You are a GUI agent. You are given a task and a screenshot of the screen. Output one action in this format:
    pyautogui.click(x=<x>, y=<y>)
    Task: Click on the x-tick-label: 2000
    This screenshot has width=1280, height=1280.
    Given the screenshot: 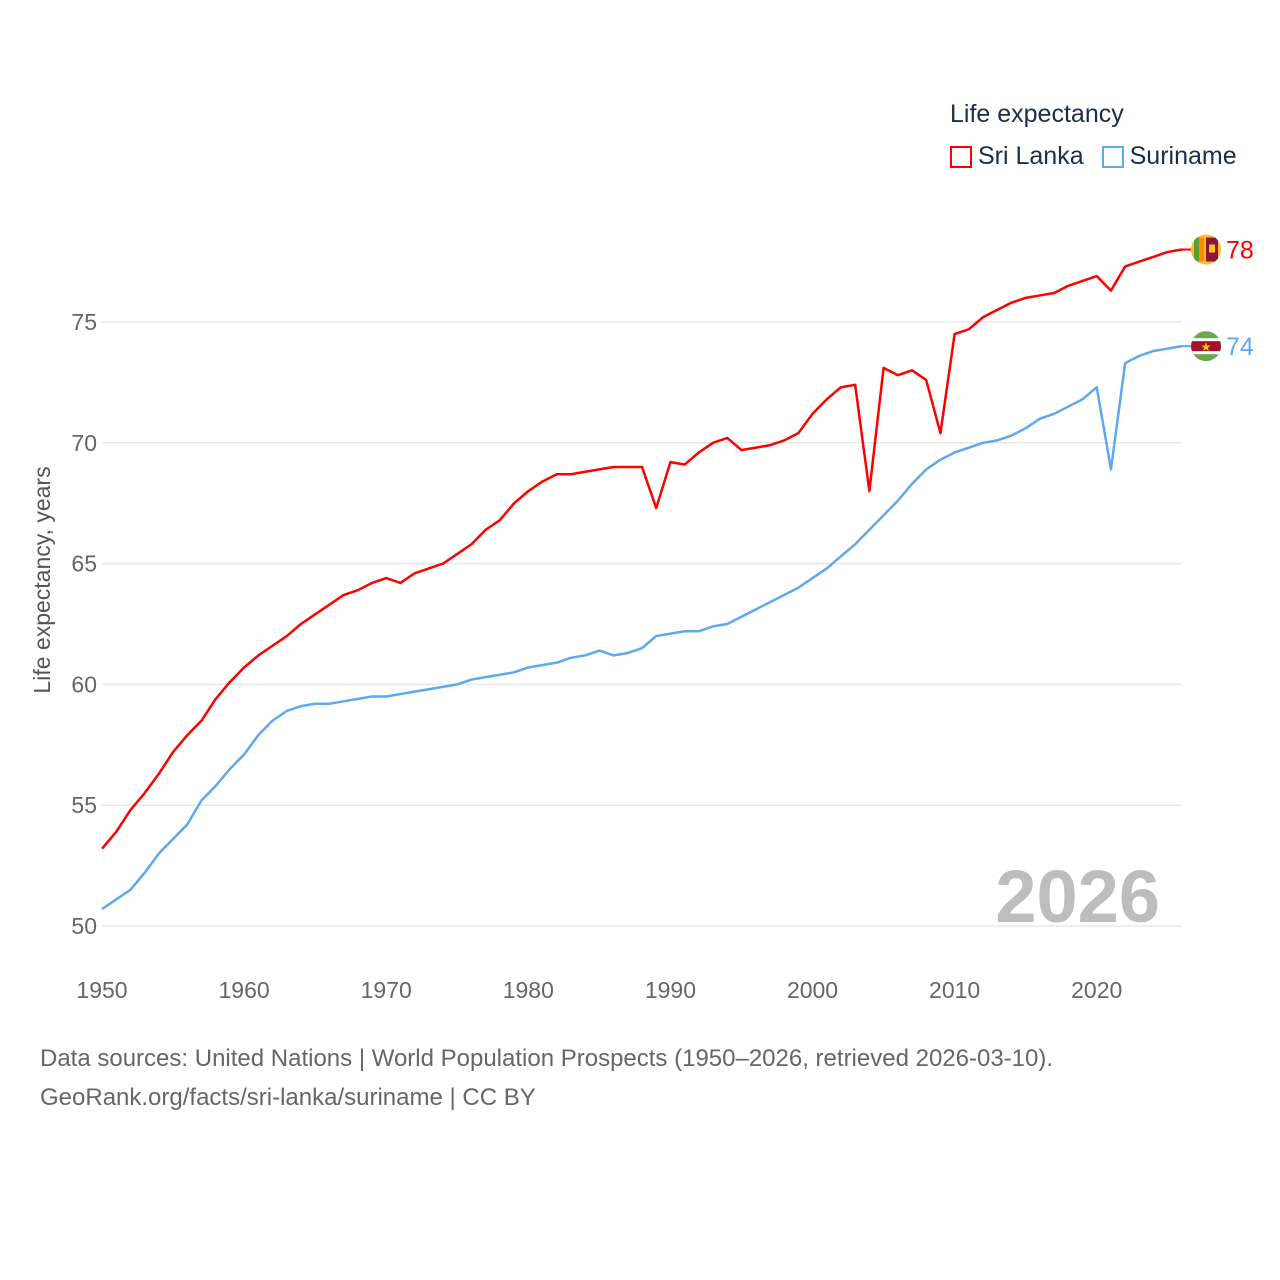 What is the action you would take?
    pyautogui.click(x=812, y=990)
    